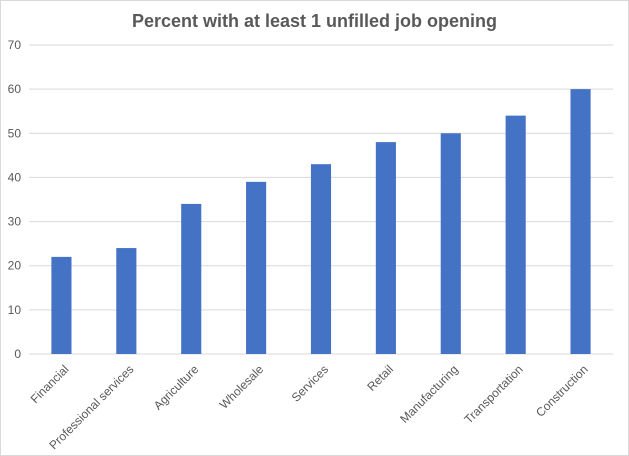  What do you see at coordinates (429, 394) in the screenshot?
I see `x-tick-label: Manufacturing` at bounding box center [429, 394].